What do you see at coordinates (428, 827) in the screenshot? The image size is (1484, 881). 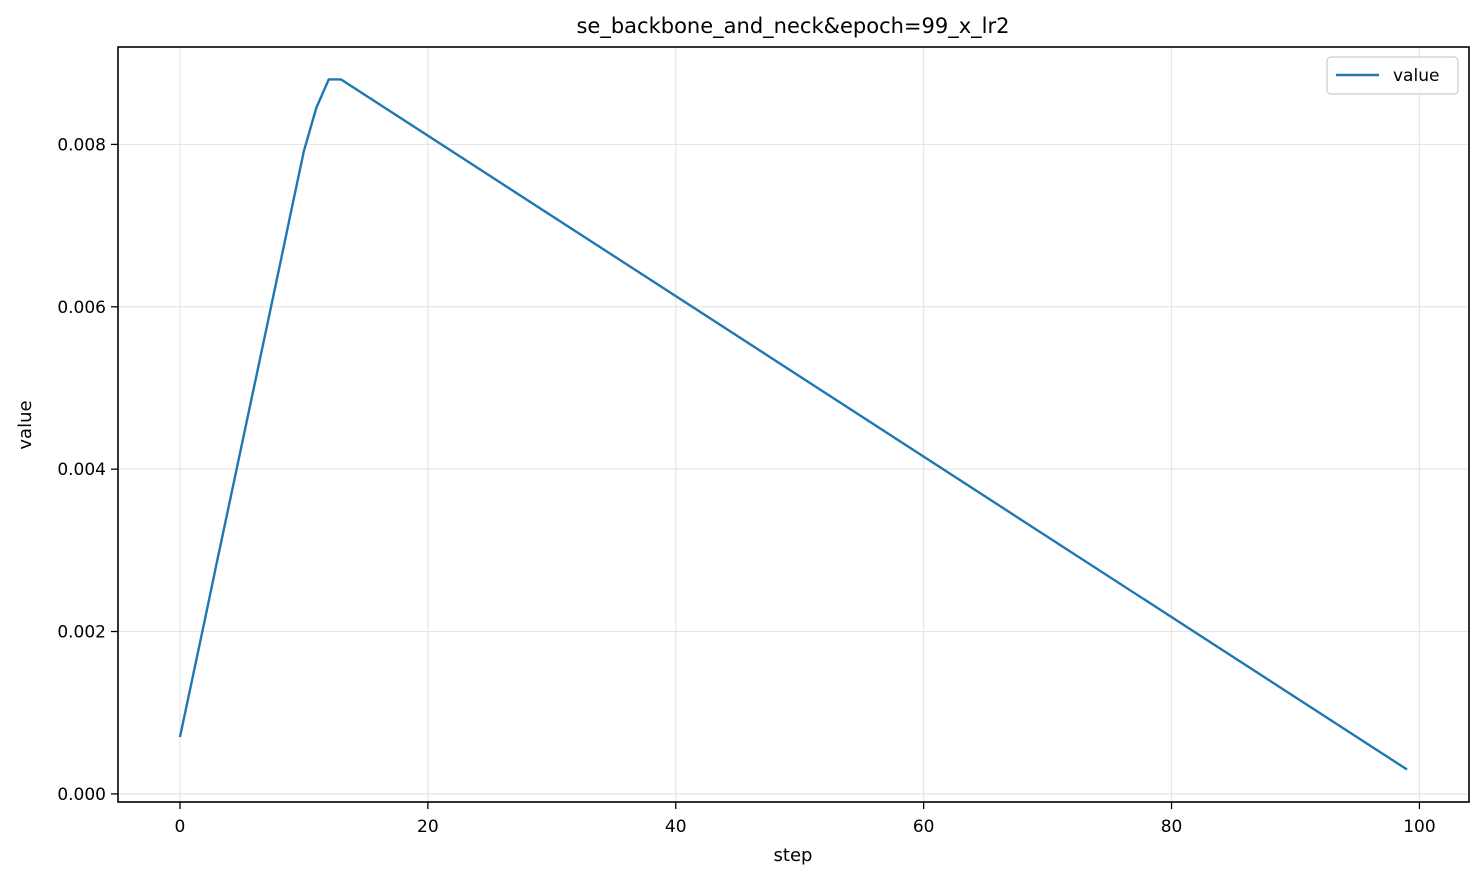 I see `x-tick-label: 20` at bounding box center [428, 827].